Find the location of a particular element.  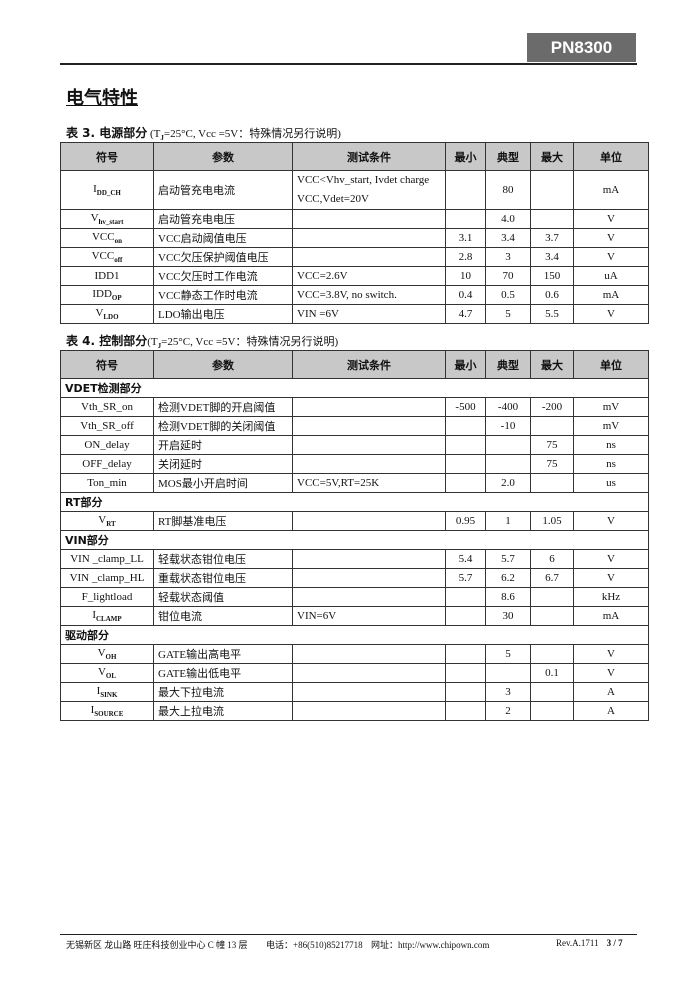

max-cell: 6 is located at coordinates (552, 559).